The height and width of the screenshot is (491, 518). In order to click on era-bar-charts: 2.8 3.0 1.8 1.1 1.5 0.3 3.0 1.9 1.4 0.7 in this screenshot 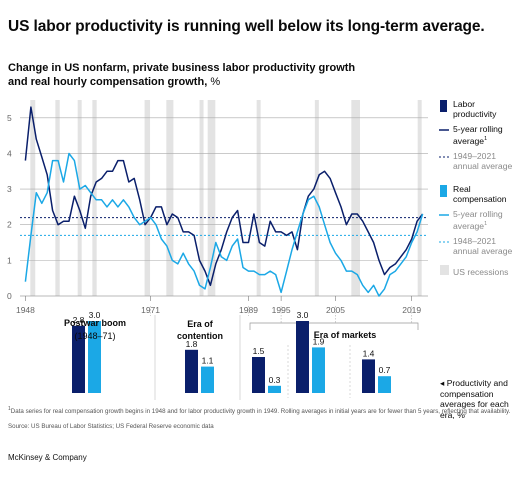, I will do `click(245, 353)`.